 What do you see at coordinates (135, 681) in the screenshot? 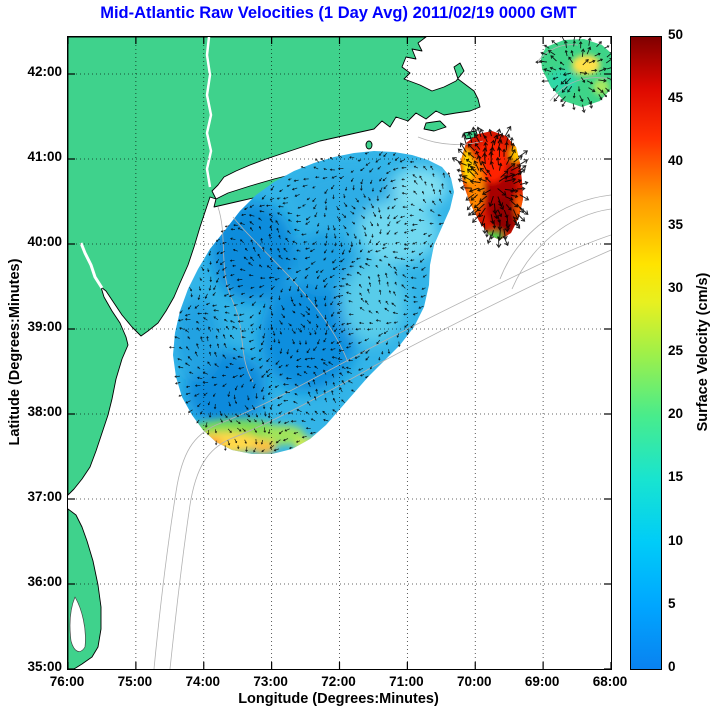
I see `x-tick-label: 75:00` at bounding box center [135, 681].